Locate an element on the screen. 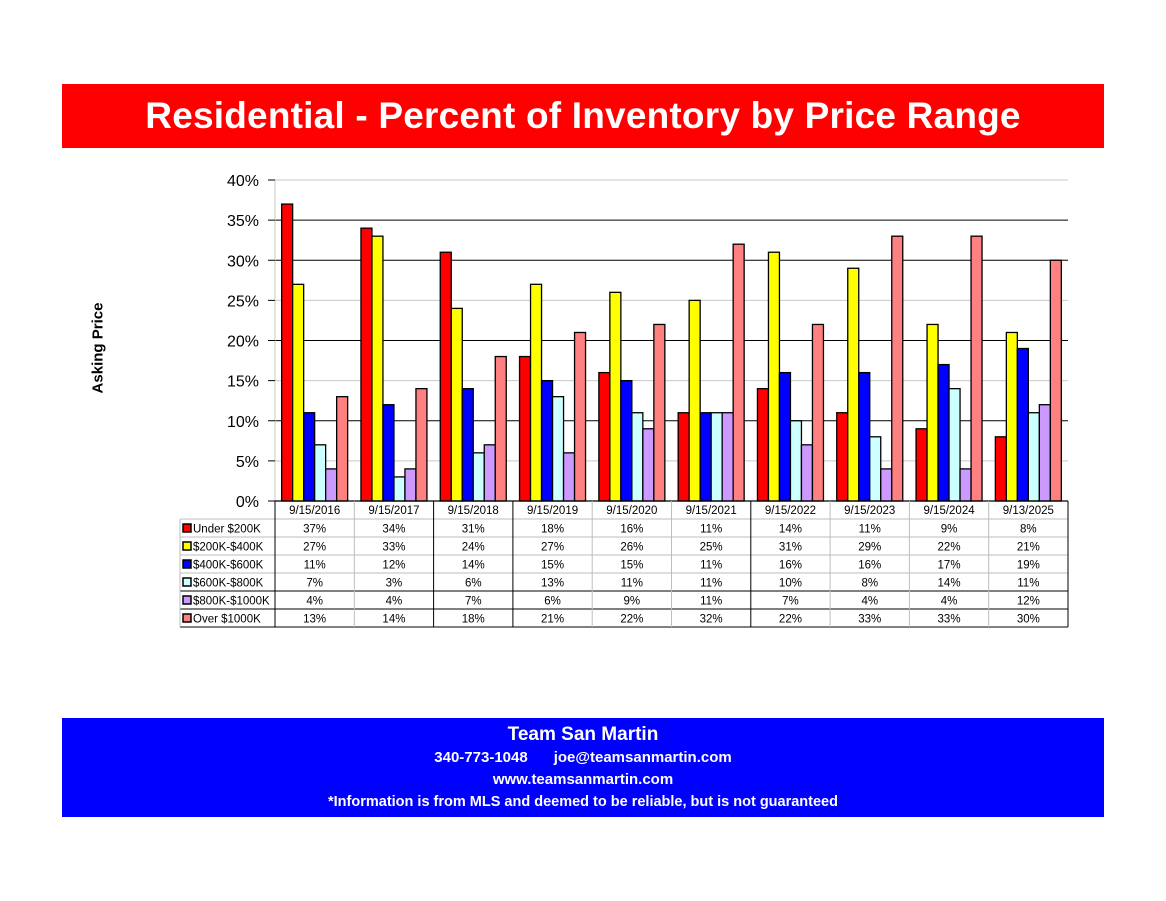 The height and width of the screenshot is (901, 1166). contact-line: 340-773-1048 joe@teamsanmartin.com is located at coordinates (583, 758).